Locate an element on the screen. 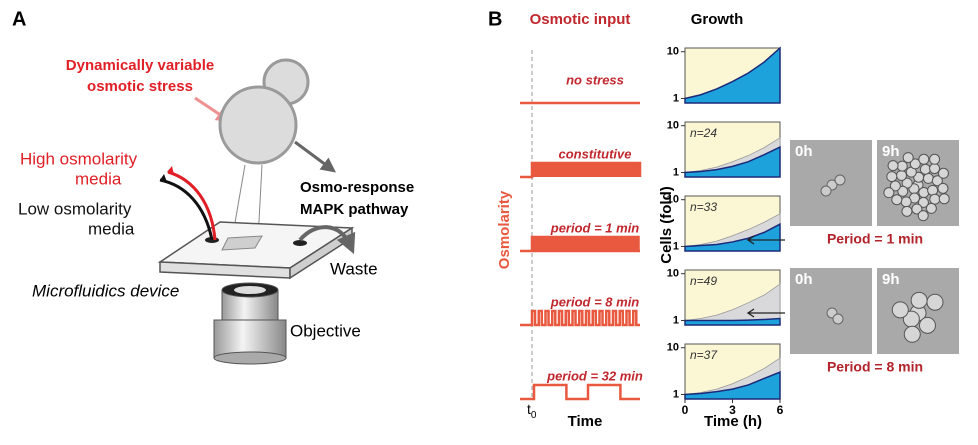 This screenshot has height=445, width=978. x-tick-label: 0 is located at coordinates (685, 410).